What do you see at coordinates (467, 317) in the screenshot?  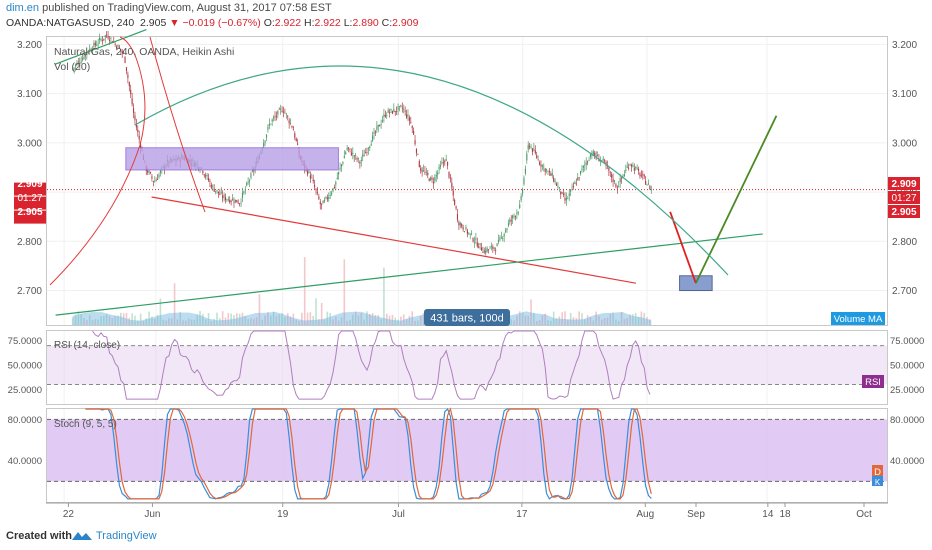 I see `bars-badge: 431 bars, 100d` at bounding box center [467, 317].